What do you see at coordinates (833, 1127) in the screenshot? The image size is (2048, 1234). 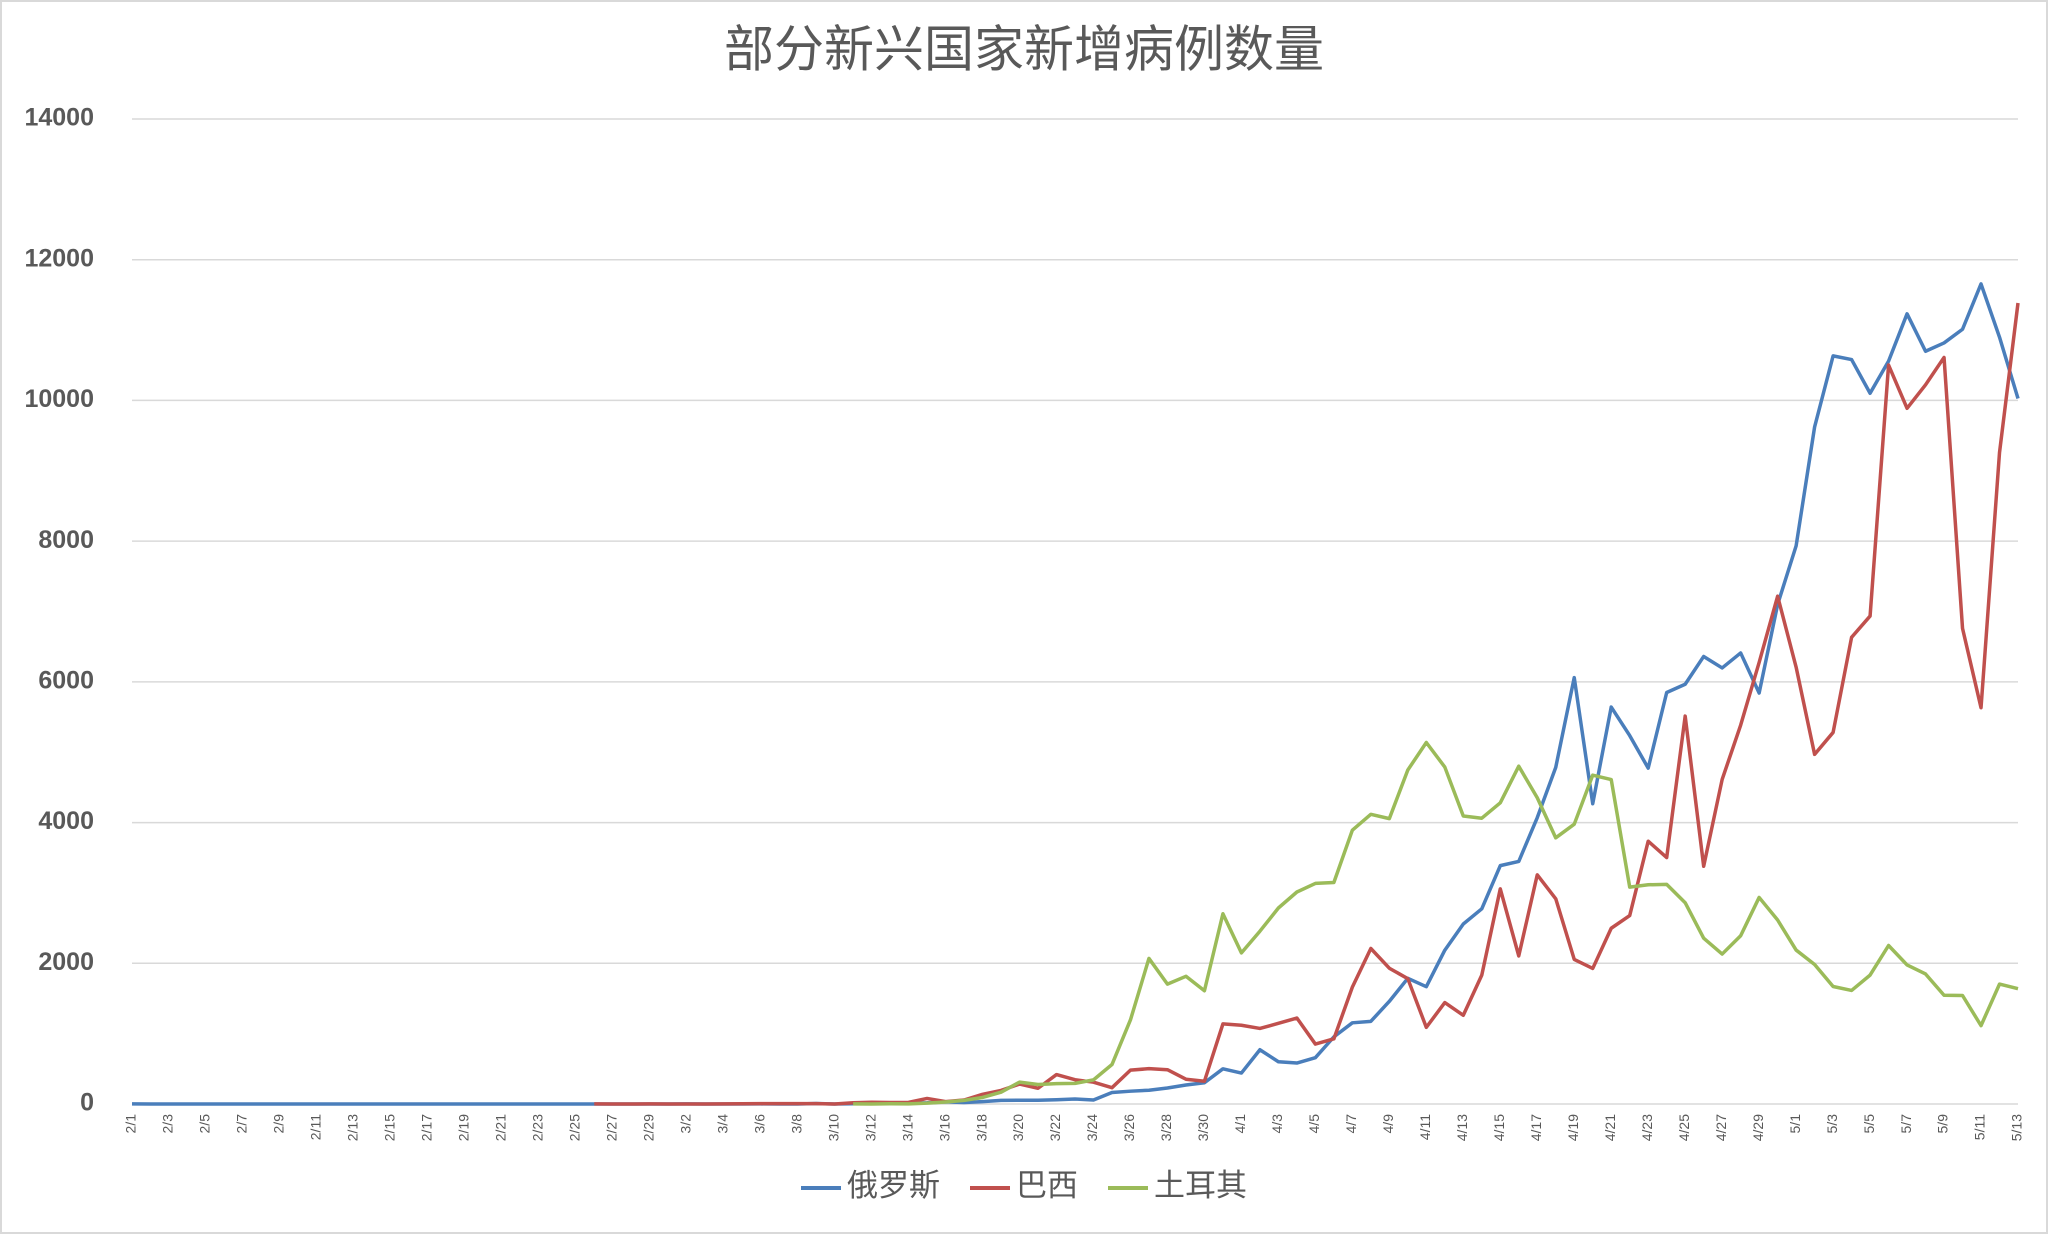 I see `x-tick-label: 3/10` at bounding box center [833, 1127].